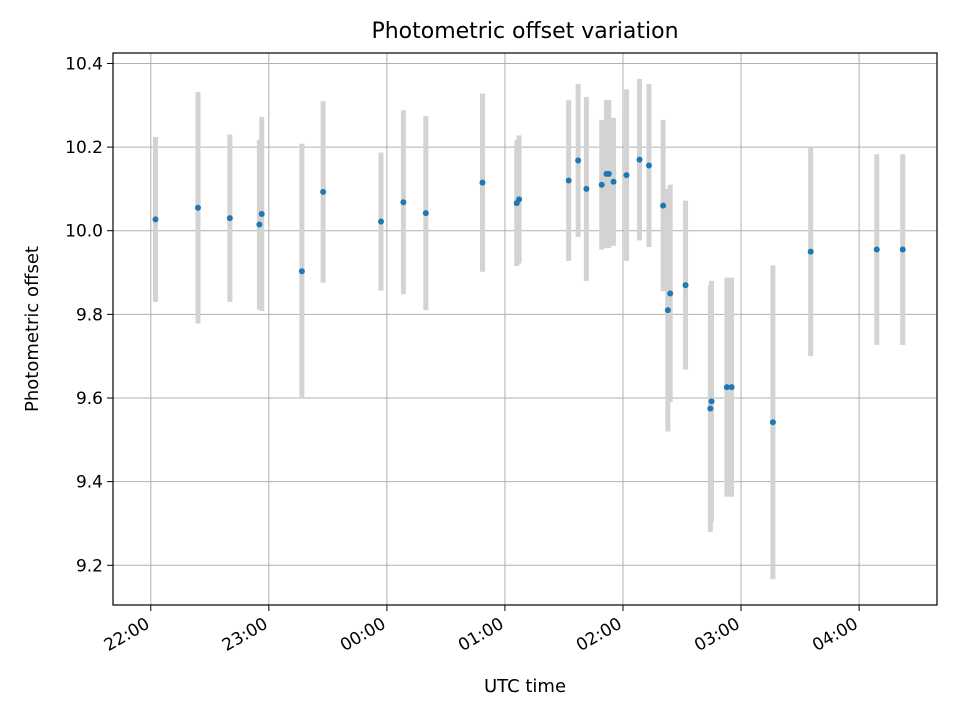 This screenshot has height=720, width=960. Describe the element at coordinates (32, 329) in the screenshot. I see `y-axis-label: Photometric offset` at that location.